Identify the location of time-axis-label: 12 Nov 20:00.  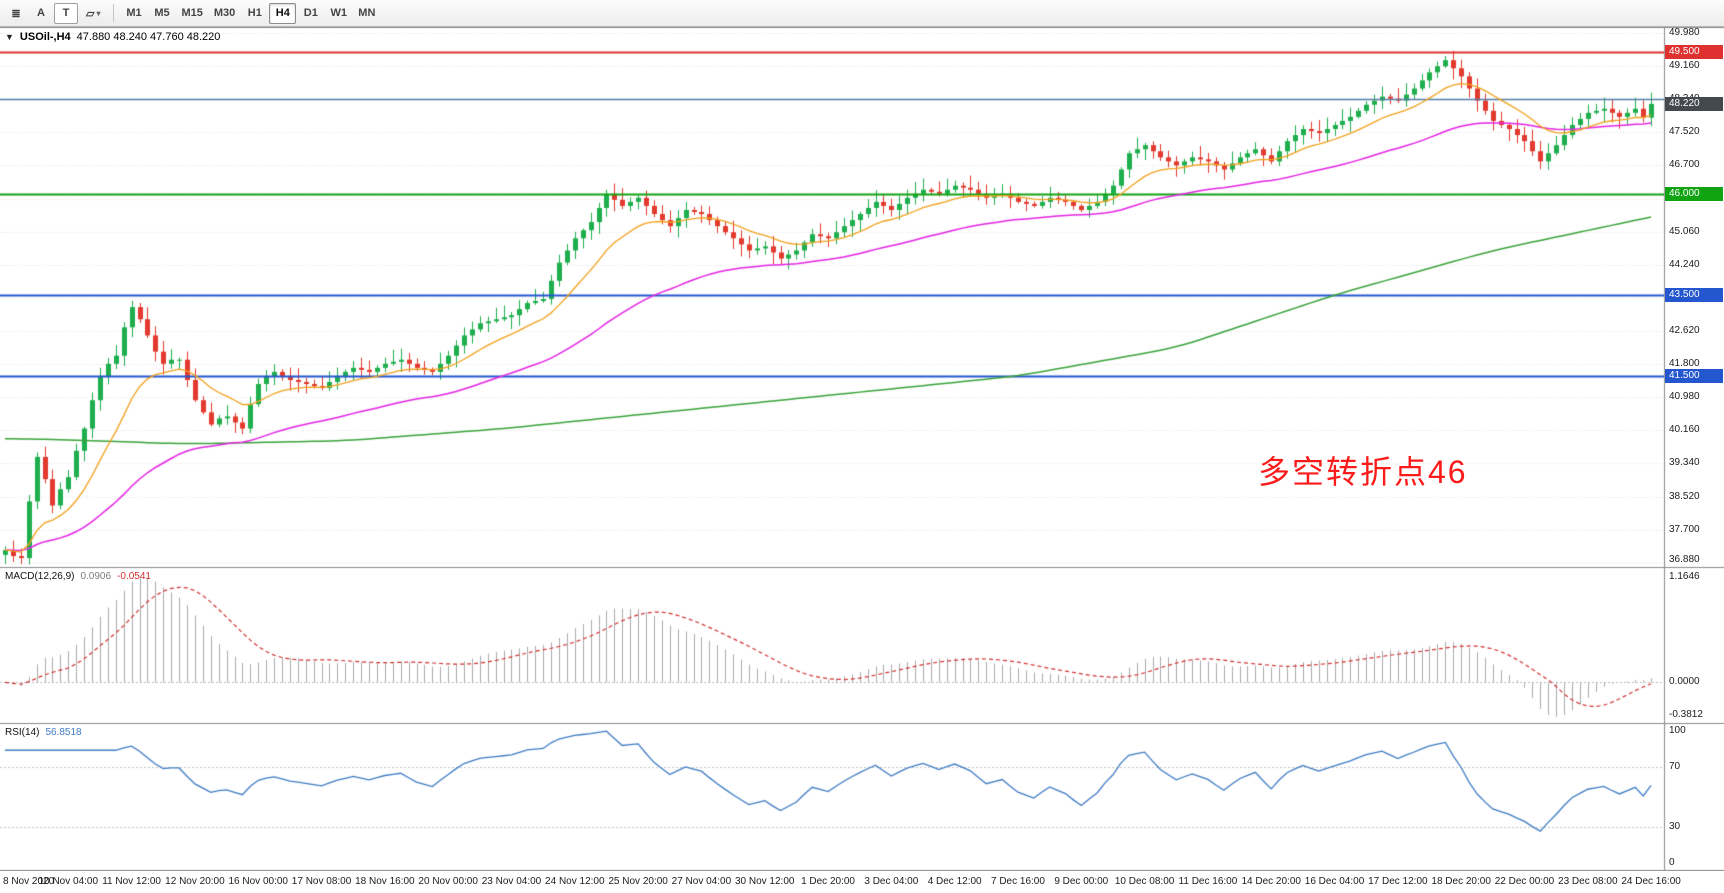
(195, 881).